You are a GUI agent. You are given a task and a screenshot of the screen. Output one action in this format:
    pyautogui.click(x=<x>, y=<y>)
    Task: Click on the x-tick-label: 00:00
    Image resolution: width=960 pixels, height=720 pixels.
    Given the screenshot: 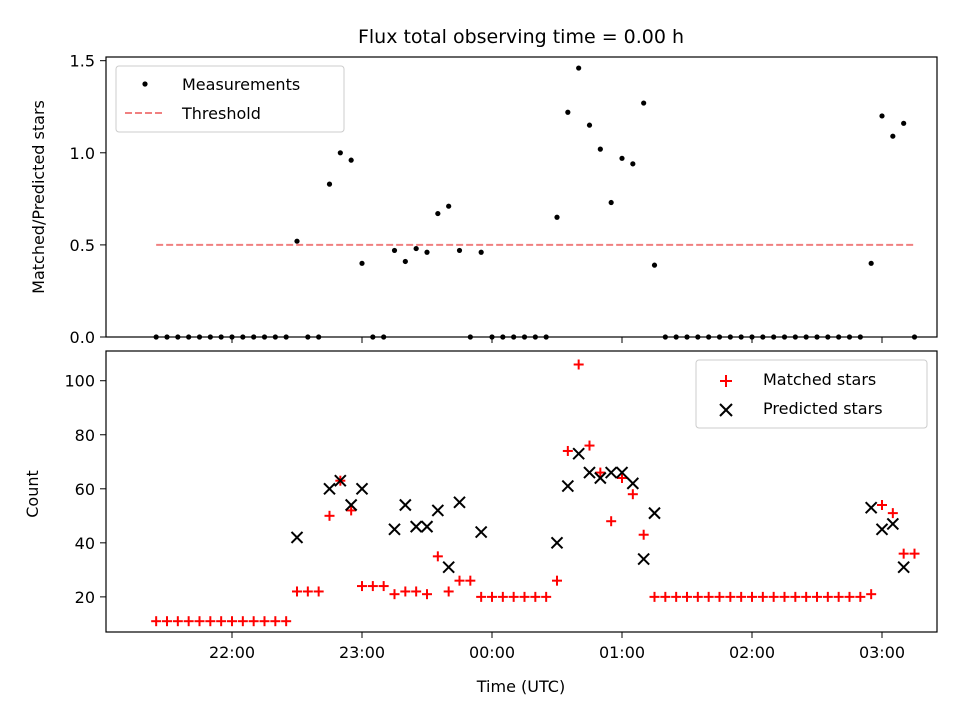 What is the action you would take?
    pyautogui.click(x=492, y=652)
    